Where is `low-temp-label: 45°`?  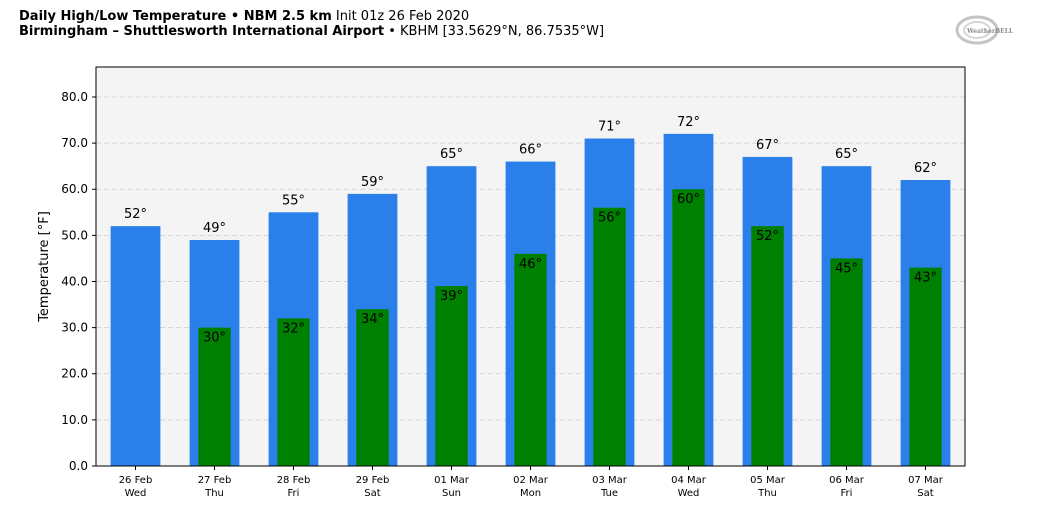 low-temp-label: 45° is located at coordinates (846, 268).